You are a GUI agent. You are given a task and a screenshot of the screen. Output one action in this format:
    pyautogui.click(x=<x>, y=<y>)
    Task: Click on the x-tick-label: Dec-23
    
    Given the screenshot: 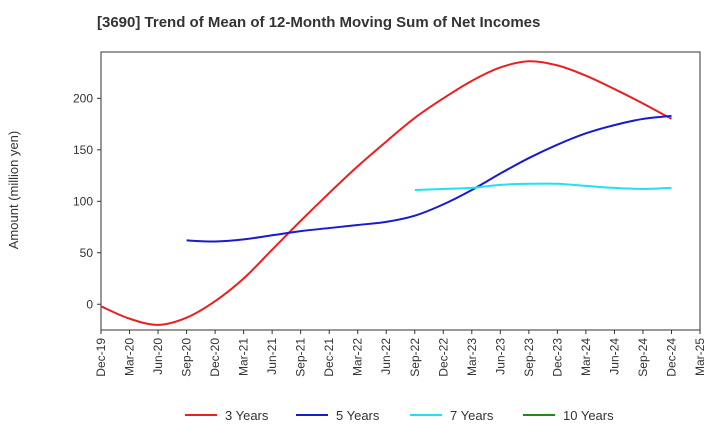 What is the action you would take?
    pyautogui.click(x=557, y=357)
    